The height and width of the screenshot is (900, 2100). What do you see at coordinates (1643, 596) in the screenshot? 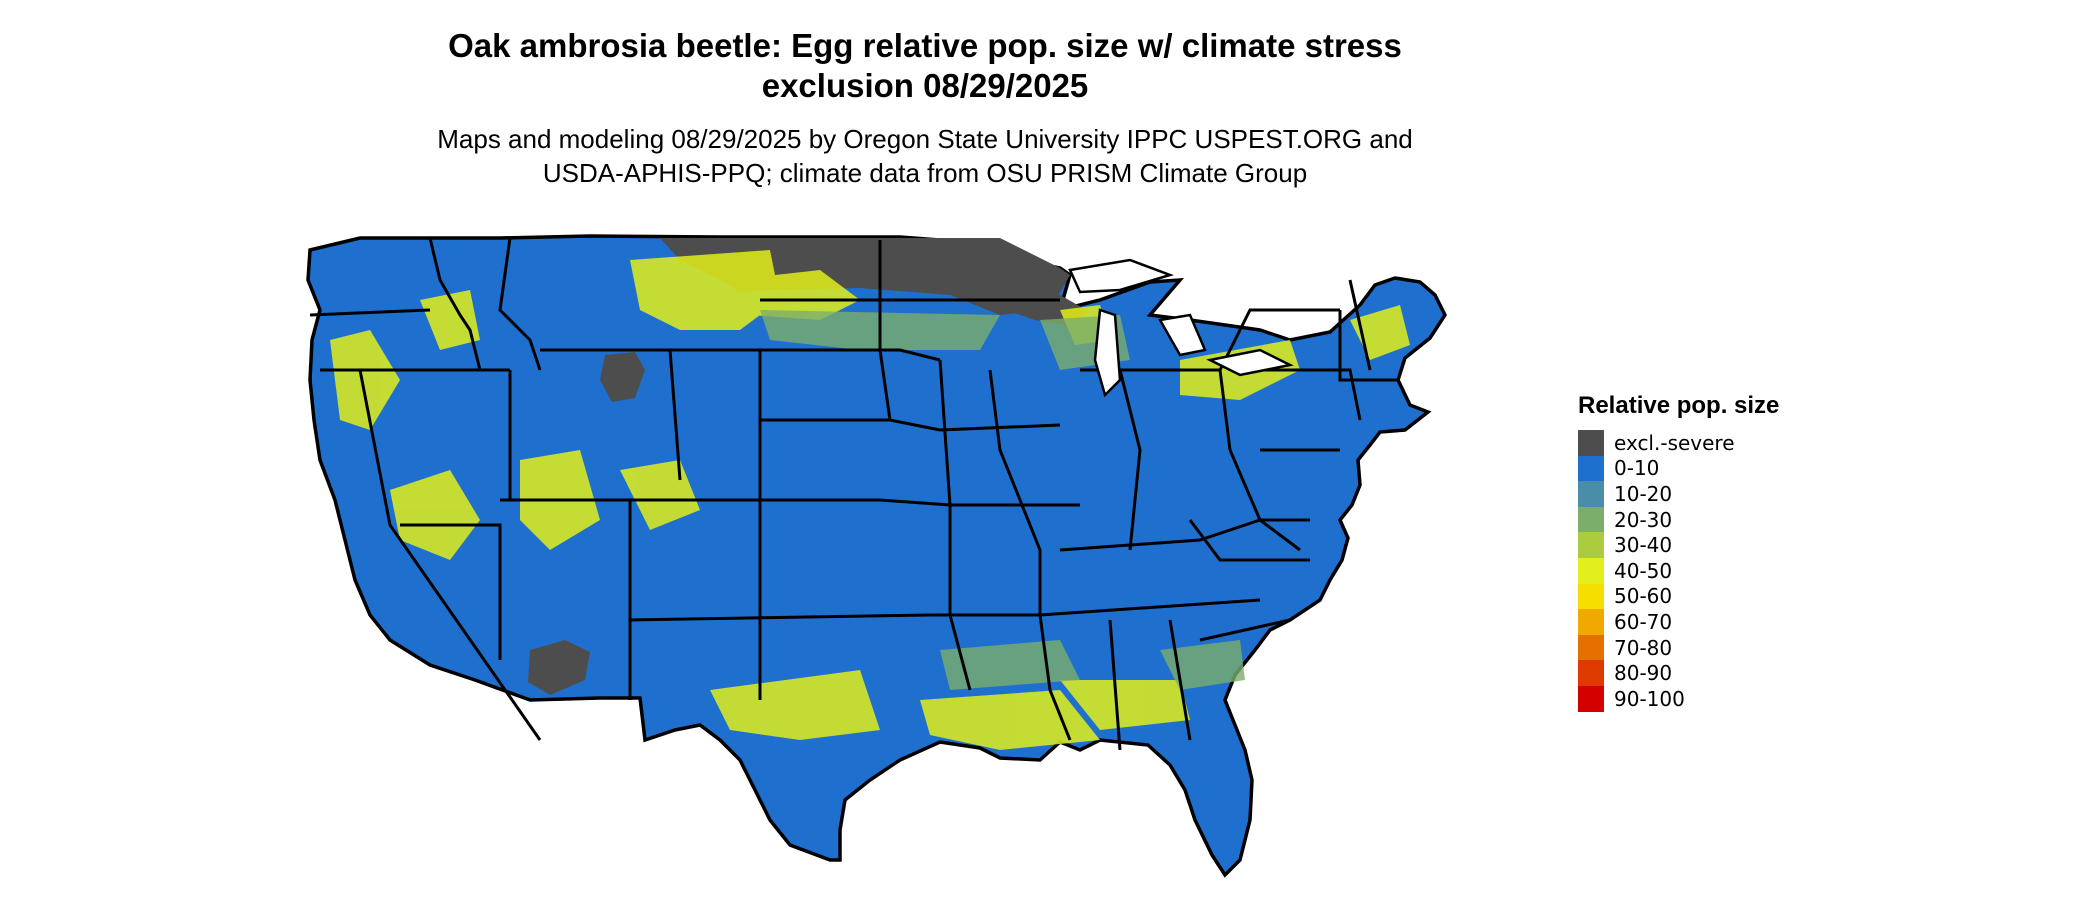
I see `legend-label: 50-60` at bounding box center [1643, 596].